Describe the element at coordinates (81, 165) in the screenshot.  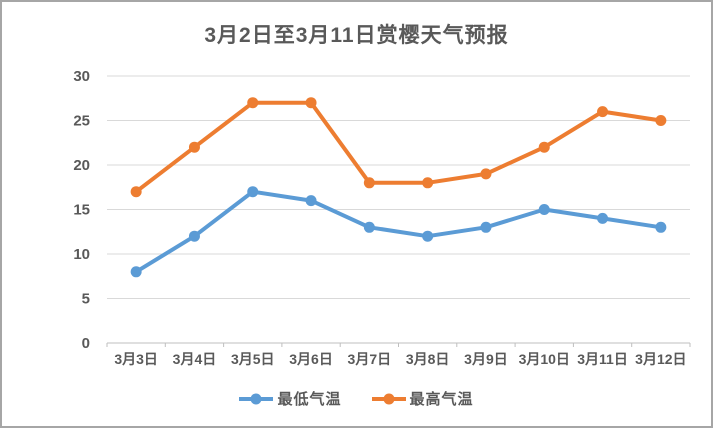
I see `y-tick-label: 20` at that location.